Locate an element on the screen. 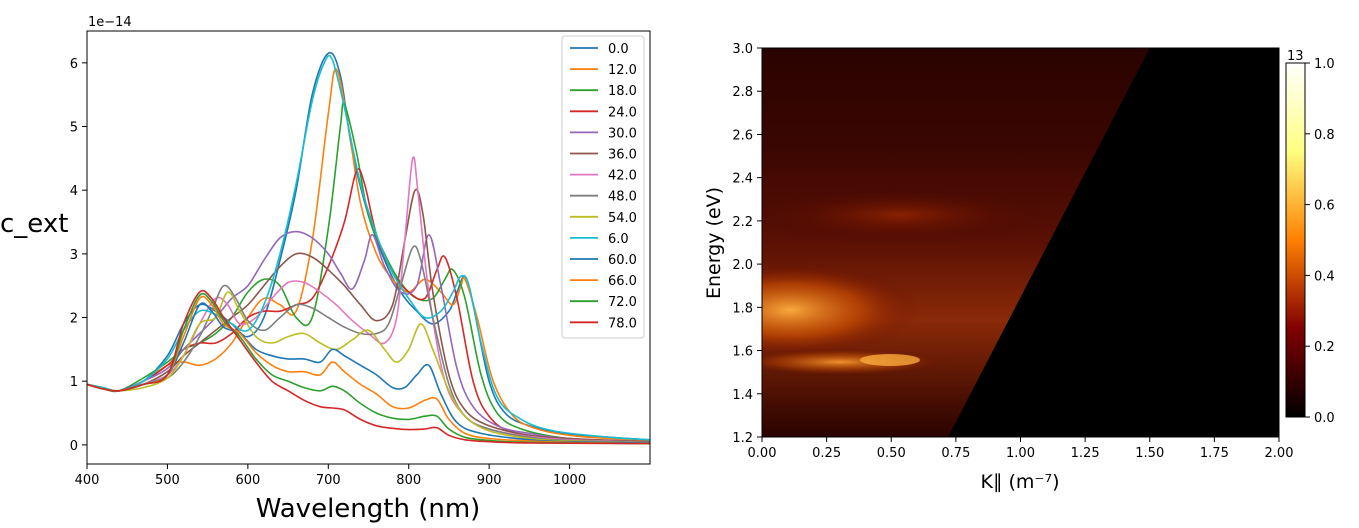 The image size is (1359, 528). colorbar-tick-label: 0.2 is located at coordinates (1324, 347).